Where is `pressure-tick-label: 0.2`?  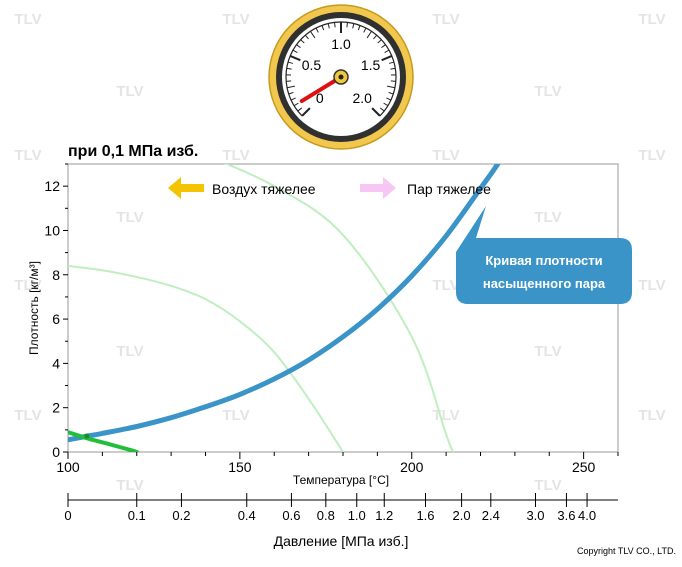 pressure-tick-label: 0.2 is located at coordinates (181, 515).